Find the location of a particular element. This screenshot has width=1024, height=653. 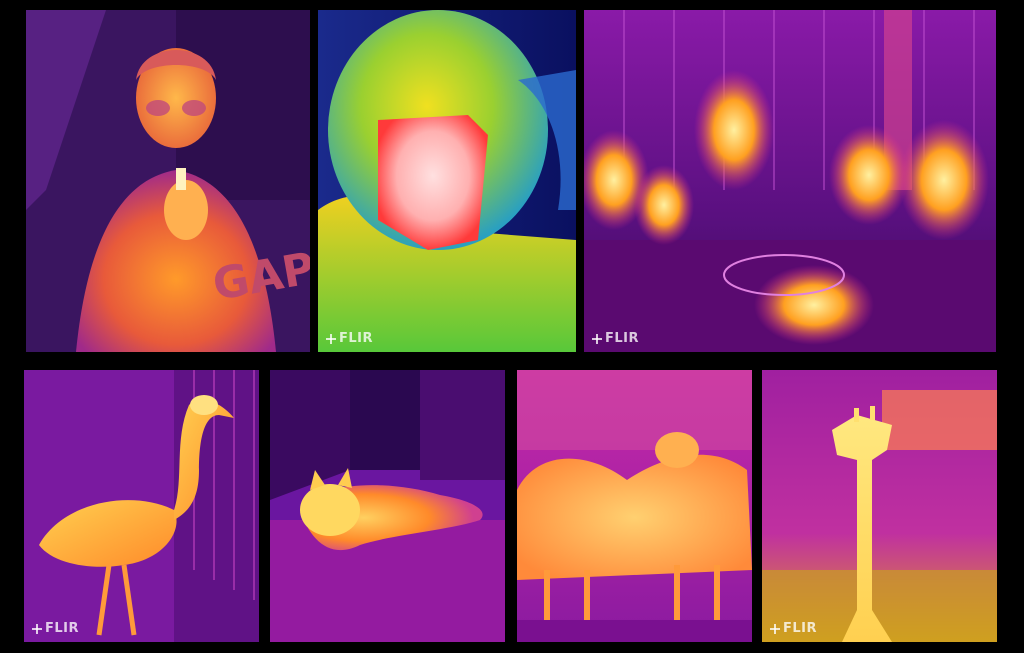

thermal-image-crane: FLIR is located at coordinates (141, 506).